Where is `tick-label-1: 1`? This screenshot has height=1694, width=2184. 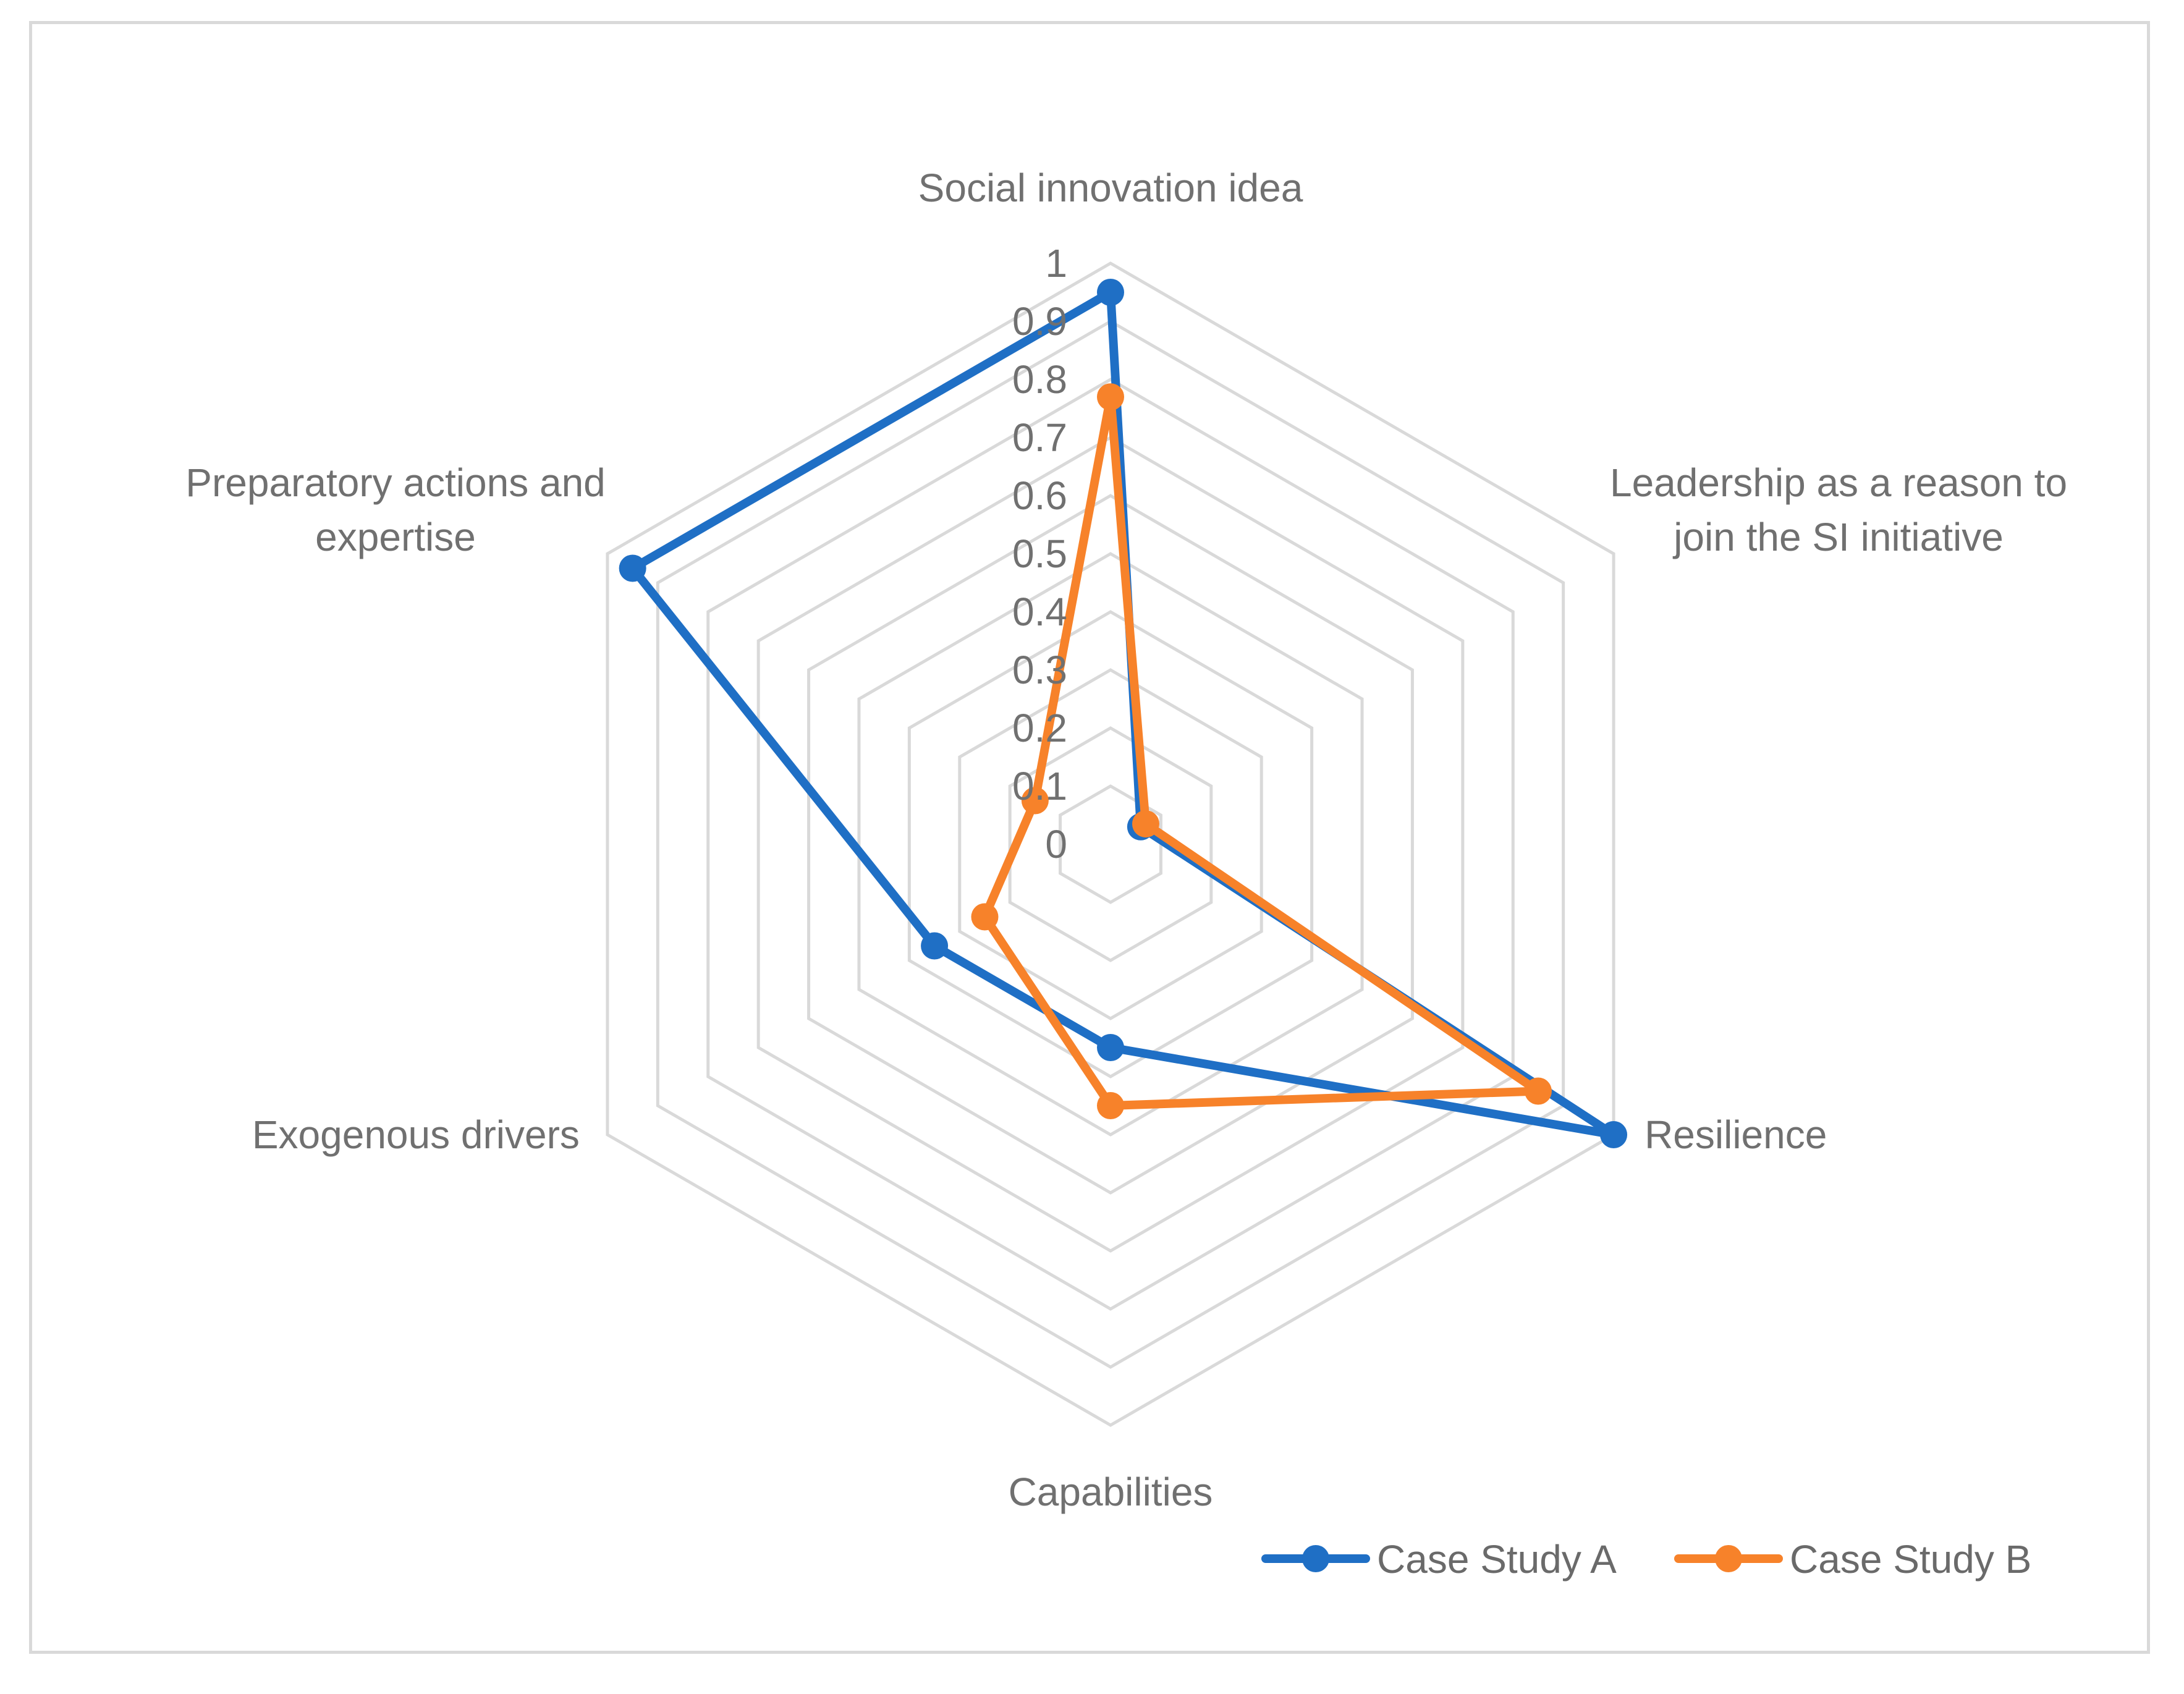 tick-label-1: 1 is located at coordinates (1056, 263).